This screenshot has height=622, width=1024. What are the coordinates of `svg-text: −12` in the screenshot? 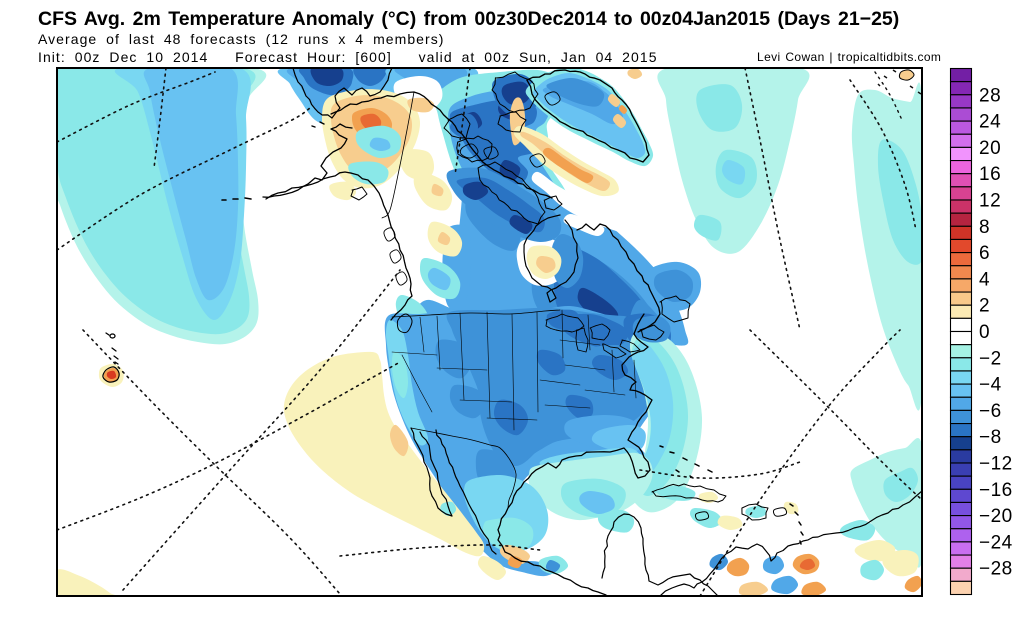 It's located at (996, 464).